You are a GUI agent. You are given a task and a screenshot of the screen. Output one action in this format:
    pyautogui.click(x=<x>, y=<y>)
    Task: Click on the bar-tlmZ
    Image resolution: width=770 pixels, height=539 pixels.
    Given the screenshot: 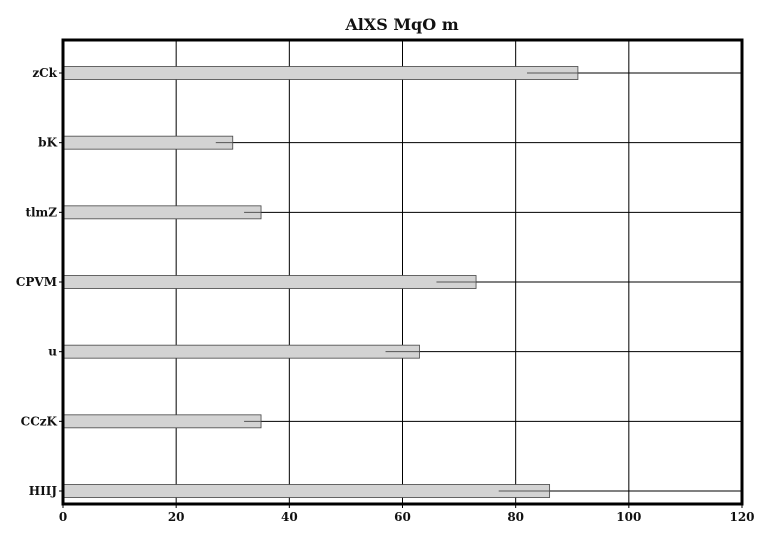 What is the action you would take?
    pyautogui.click(x=162, y=212)
    